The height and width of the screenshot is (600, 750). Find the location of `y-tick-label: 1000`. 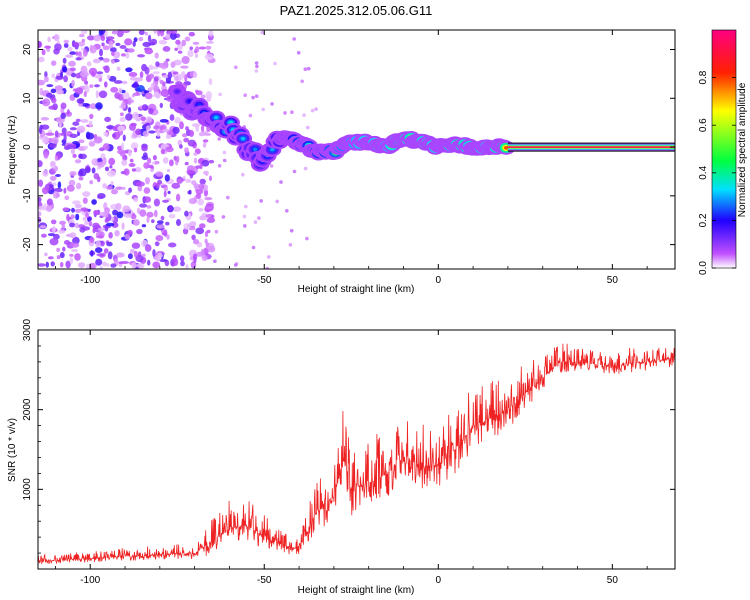

y-tick-label: 1000 is located at coordinates (27, 489).